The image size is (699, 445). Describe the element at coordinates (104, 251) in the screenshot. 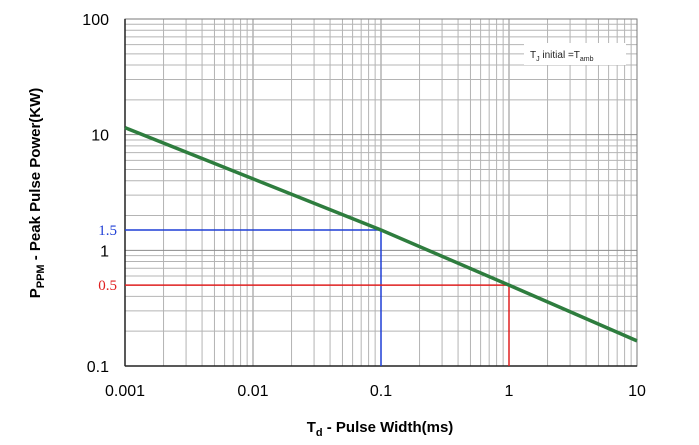

I see `y-tick-label: 1` at that location.